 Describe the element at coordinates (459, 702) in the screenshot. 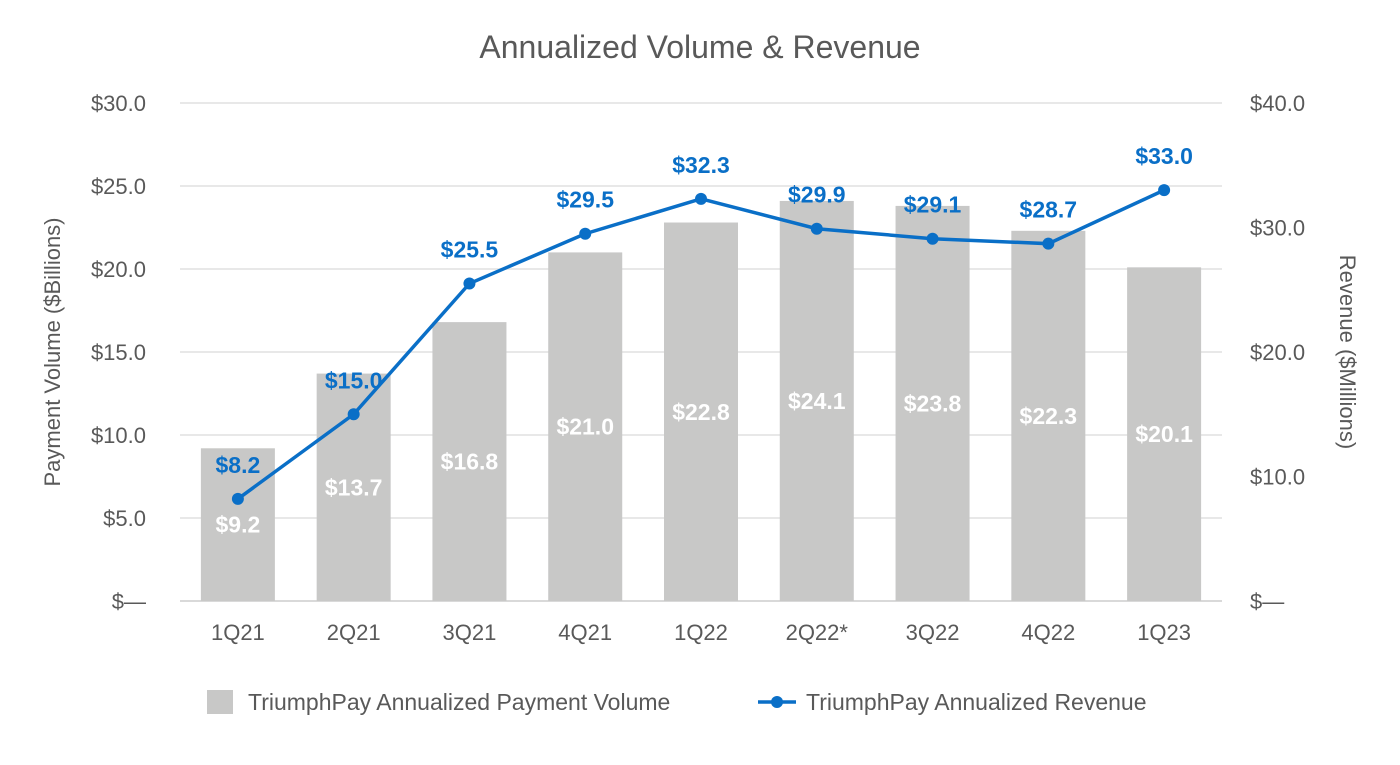

I see `legend-label-volume: TriumphPay Annualized Payment Volume` at that location.